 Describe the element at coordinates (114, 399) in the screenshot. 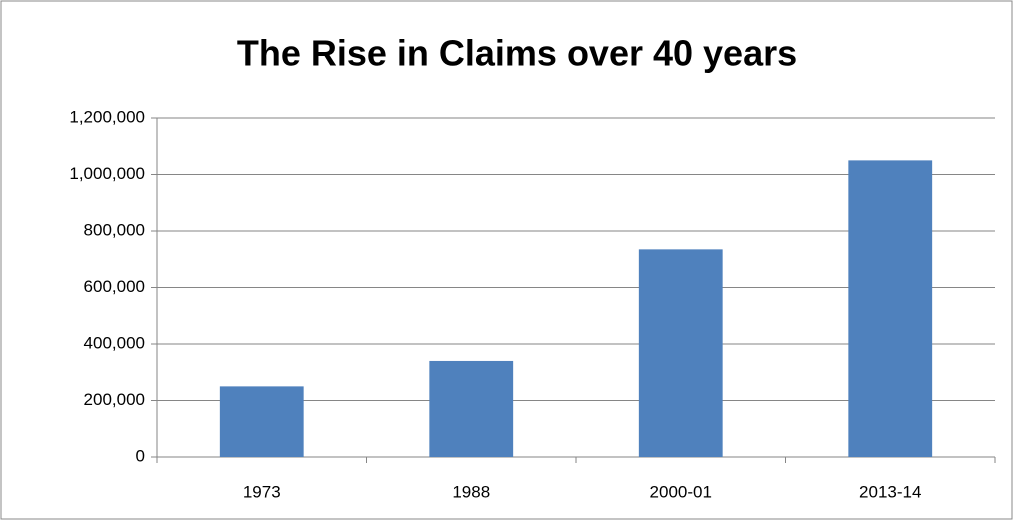

I see `y-tick-label: 200,000` at that location.